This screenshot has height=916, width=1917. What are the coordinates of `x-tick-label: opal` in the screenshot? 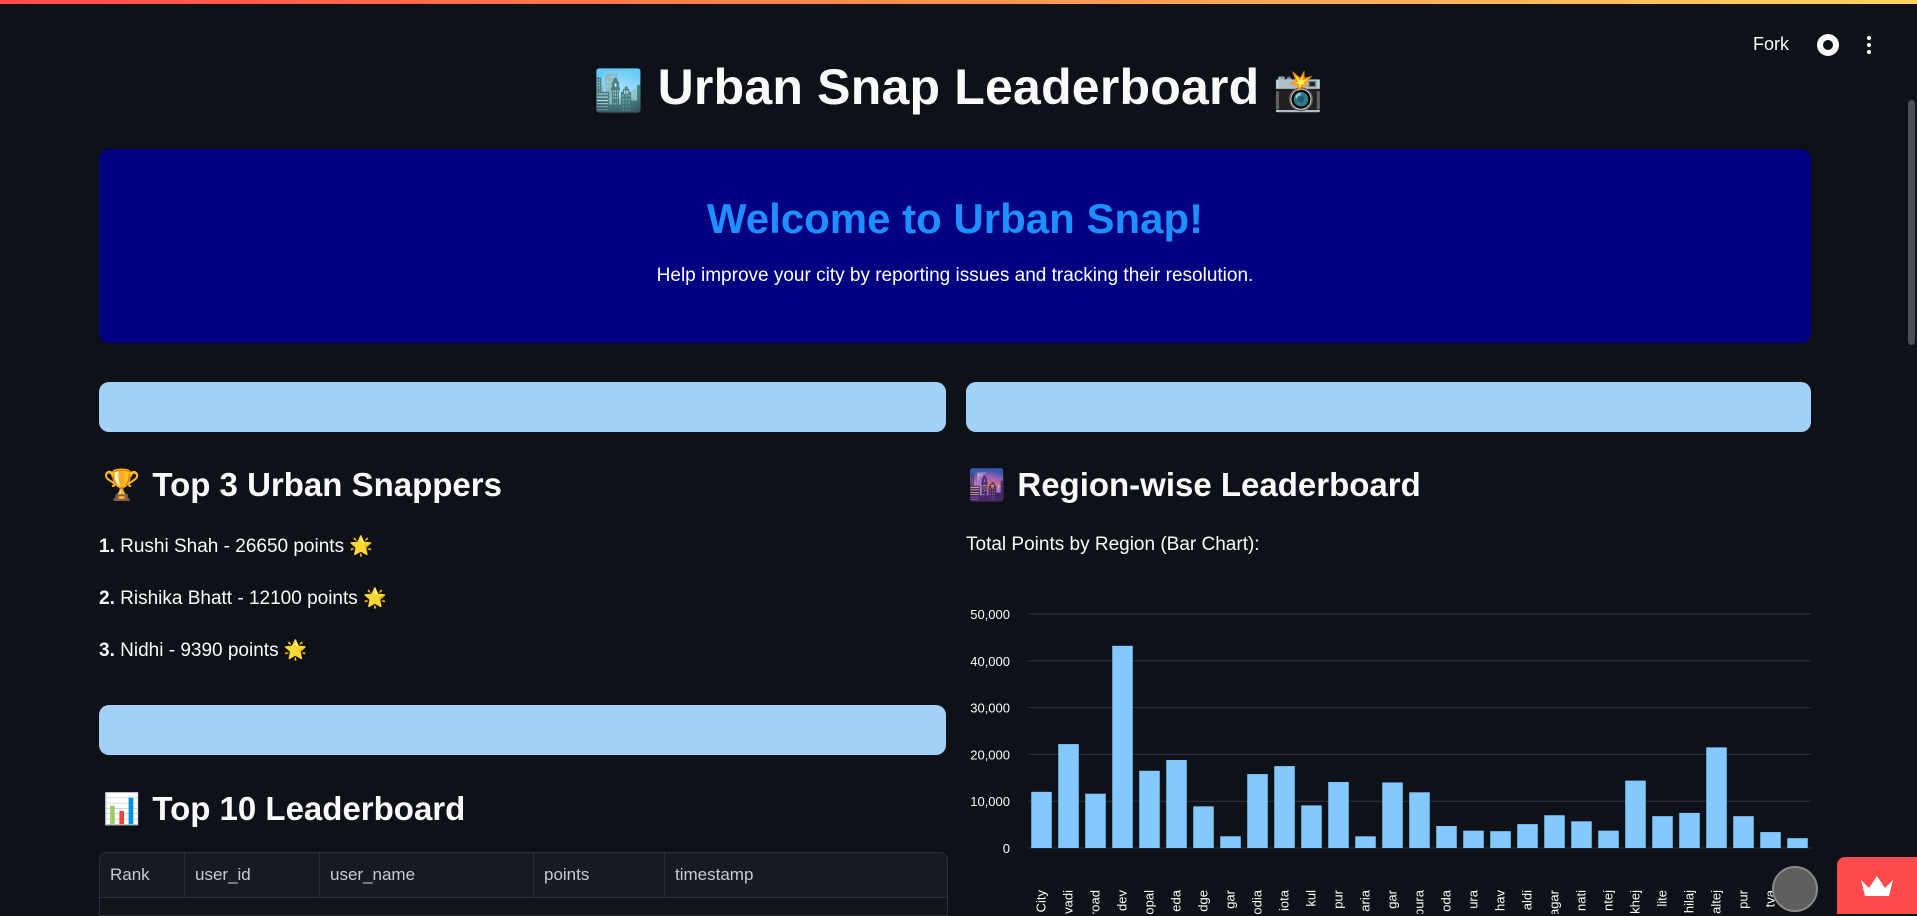 It's located at (1149, 902).